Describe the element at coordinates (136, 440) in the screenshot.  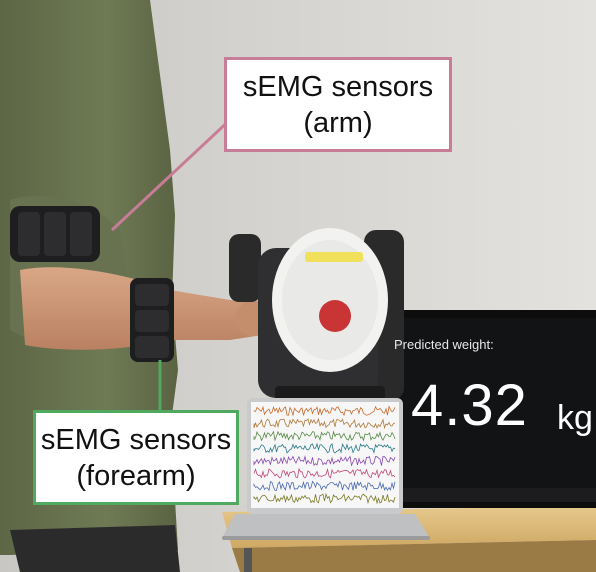
I see `forearm-callout-line1: sEMG sensors` at that location.